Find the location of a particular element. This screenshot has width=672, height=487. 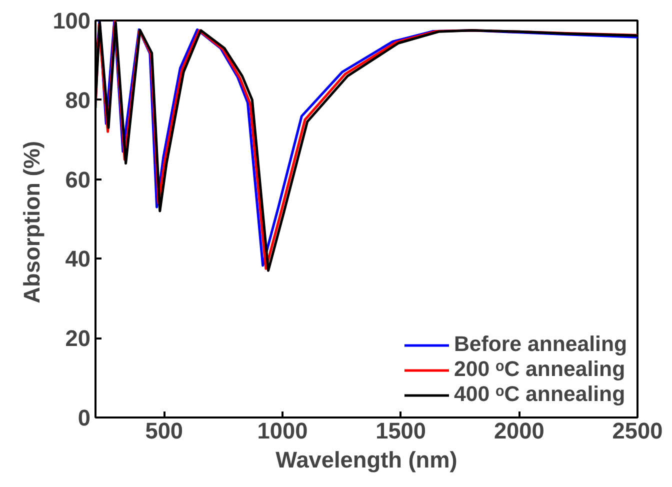

y-tick-label: 80 is located at coordinates (77, 99).